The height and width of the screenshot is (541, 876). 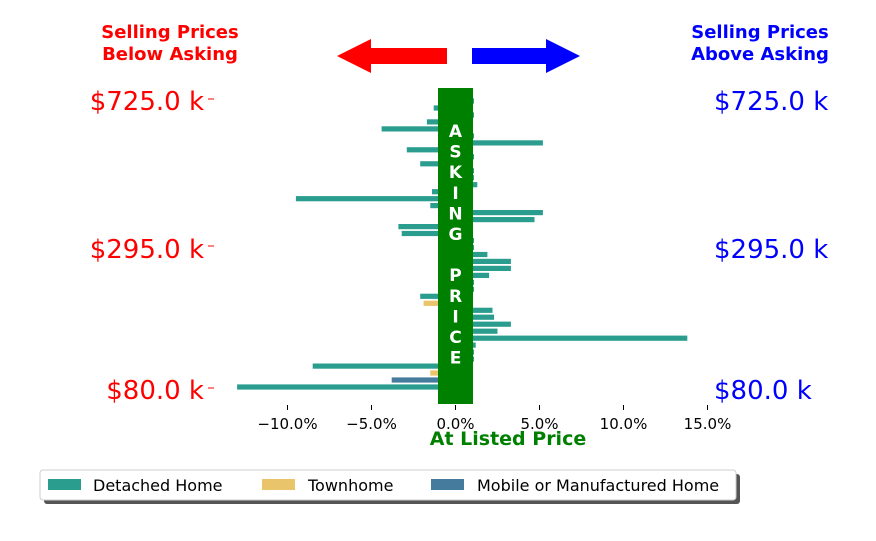 I want to click on band-letter: R, so click(x=455, y=297).